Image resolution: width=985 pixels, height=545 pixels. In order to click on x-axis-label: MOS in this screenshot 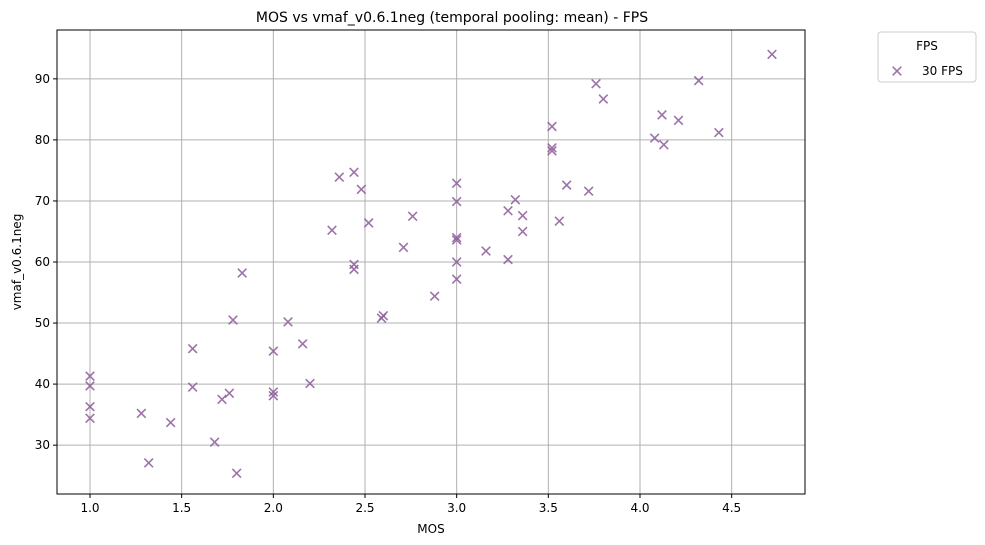, I will do `click(430, 529)`.